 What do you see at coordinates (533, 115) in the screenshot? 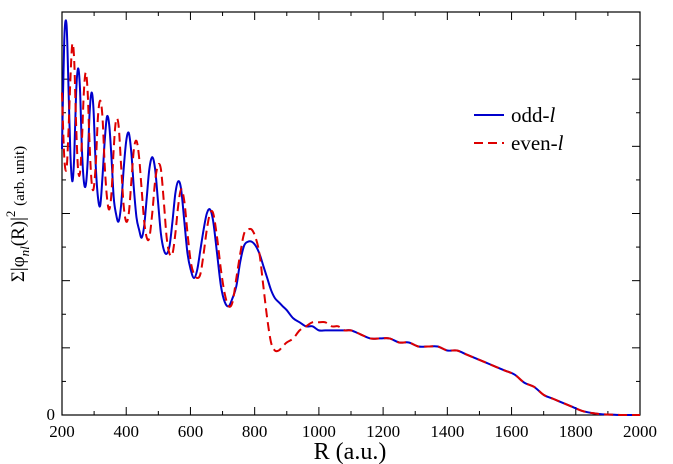
I see `legend-label-odd-l: odd-l` at bounding box center [533, 115].